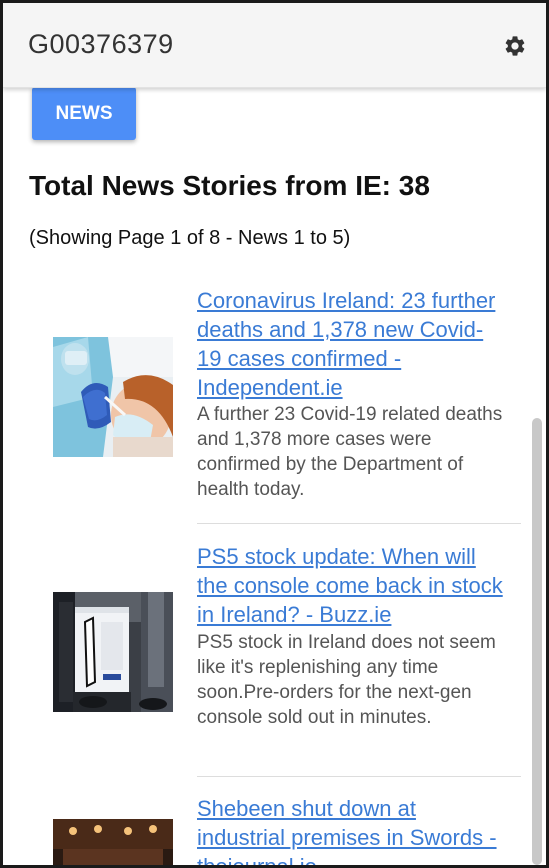 The width and height of the screenshot is (549, 868). What do you see at coordinates (101, 44) in the screenshot?
I see `app-title: G00376379` at bounding box center [101, 44].